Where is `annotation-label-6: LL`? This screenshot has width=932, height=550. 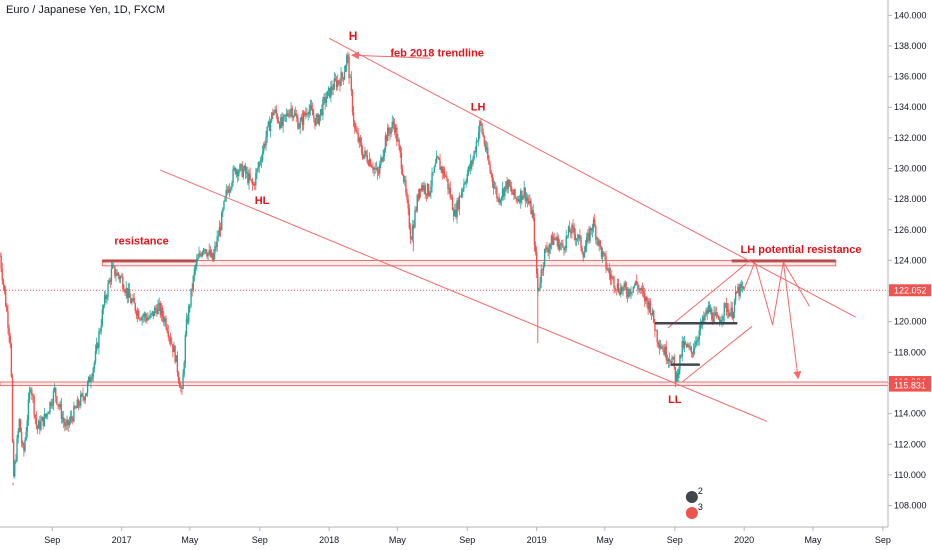
annotation-label-6: LL is located at coordinates (675, 400).